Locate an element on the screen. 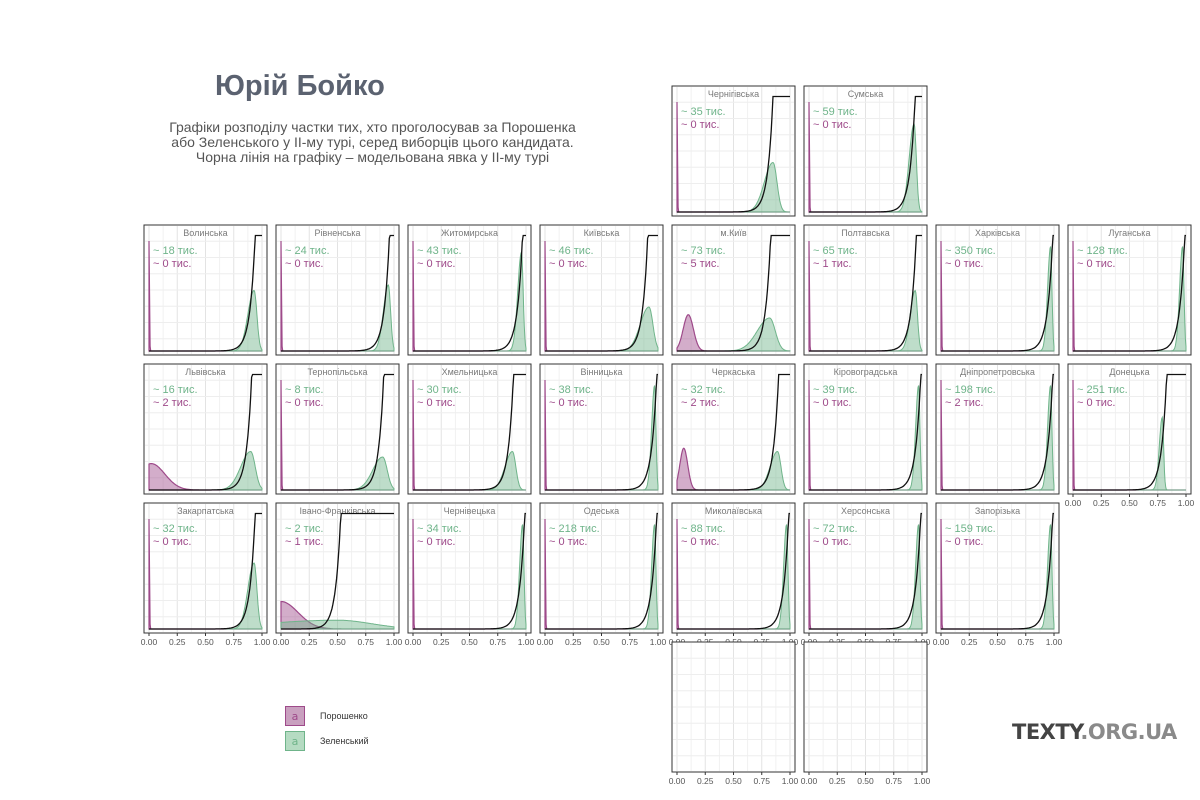 This screenshot has height=800, width=1200. zelensky-count: ~ 35 тис. is located at coordinates (703, 112).